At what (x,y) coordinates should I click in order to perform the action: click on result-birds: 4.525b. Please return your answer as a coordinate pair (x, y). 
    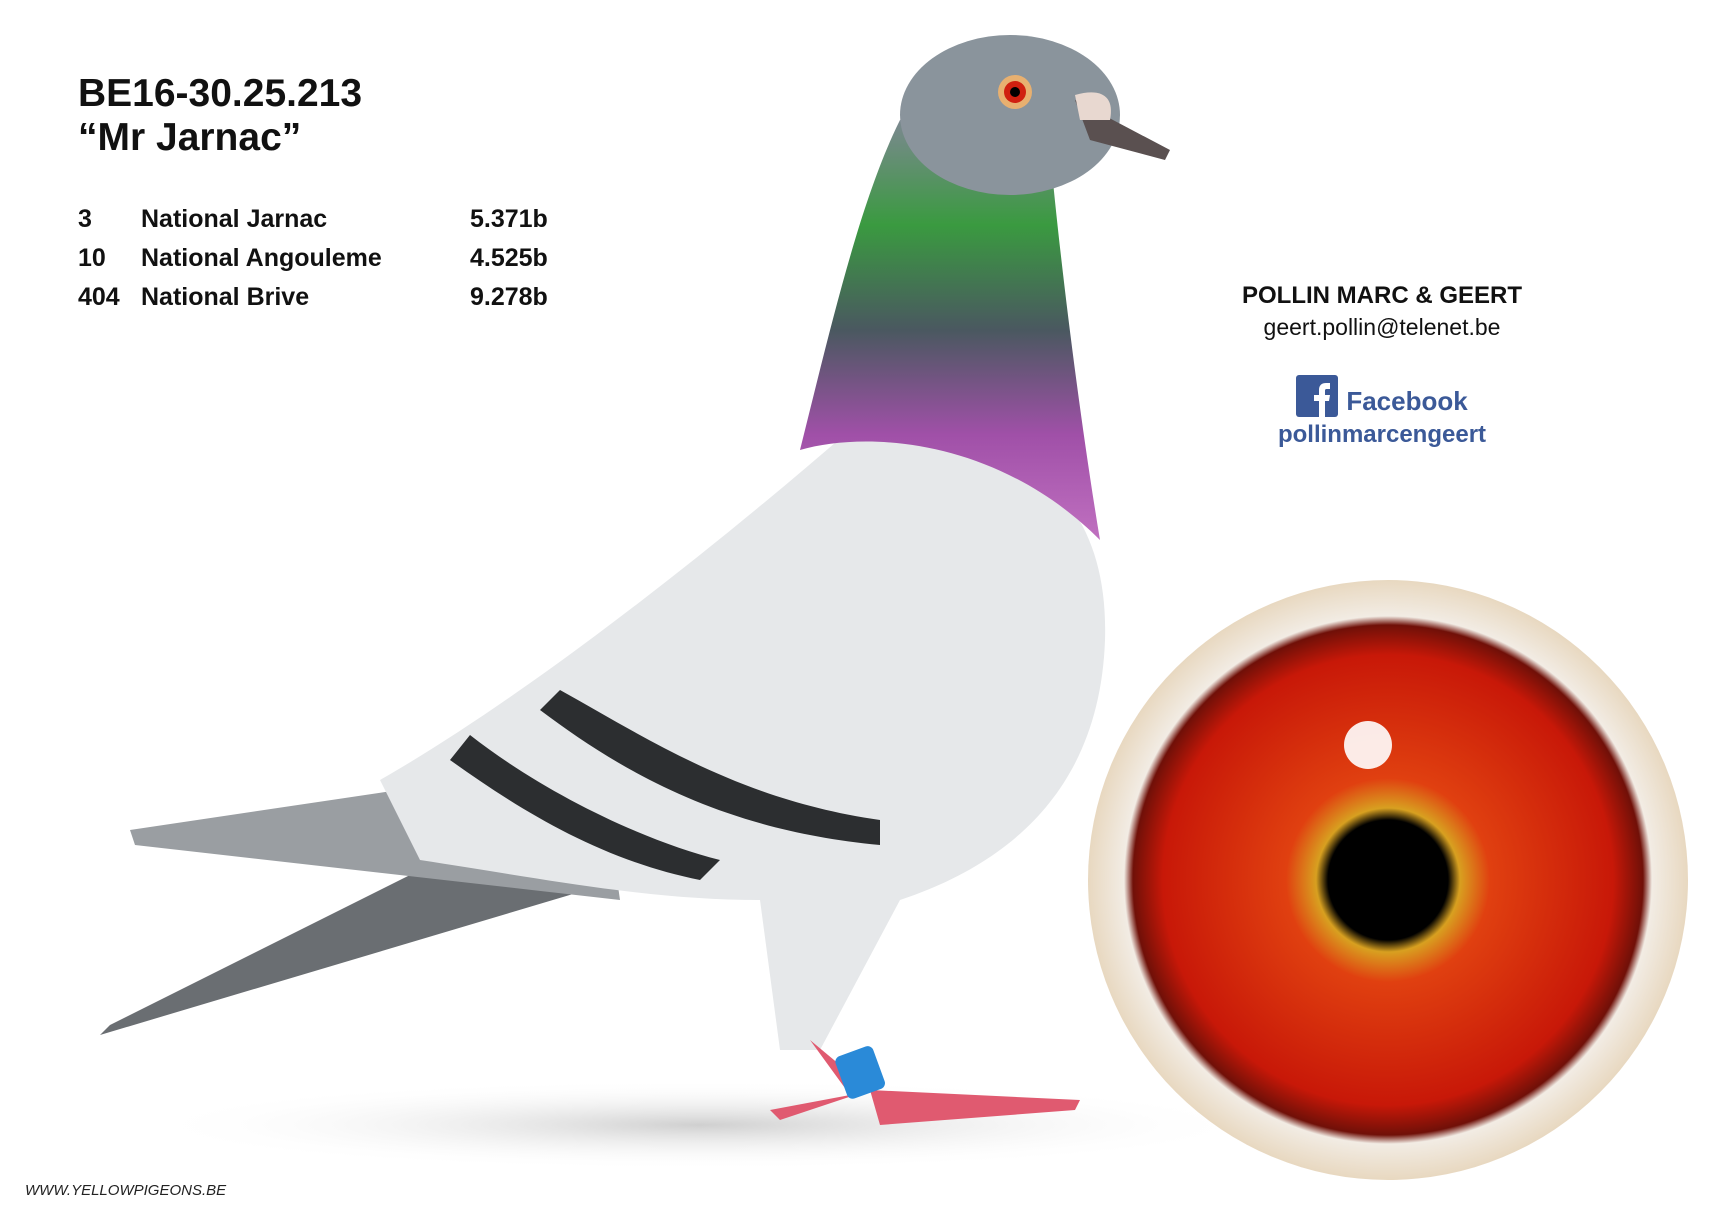
    Looking at the image, I should click on (509, 258).